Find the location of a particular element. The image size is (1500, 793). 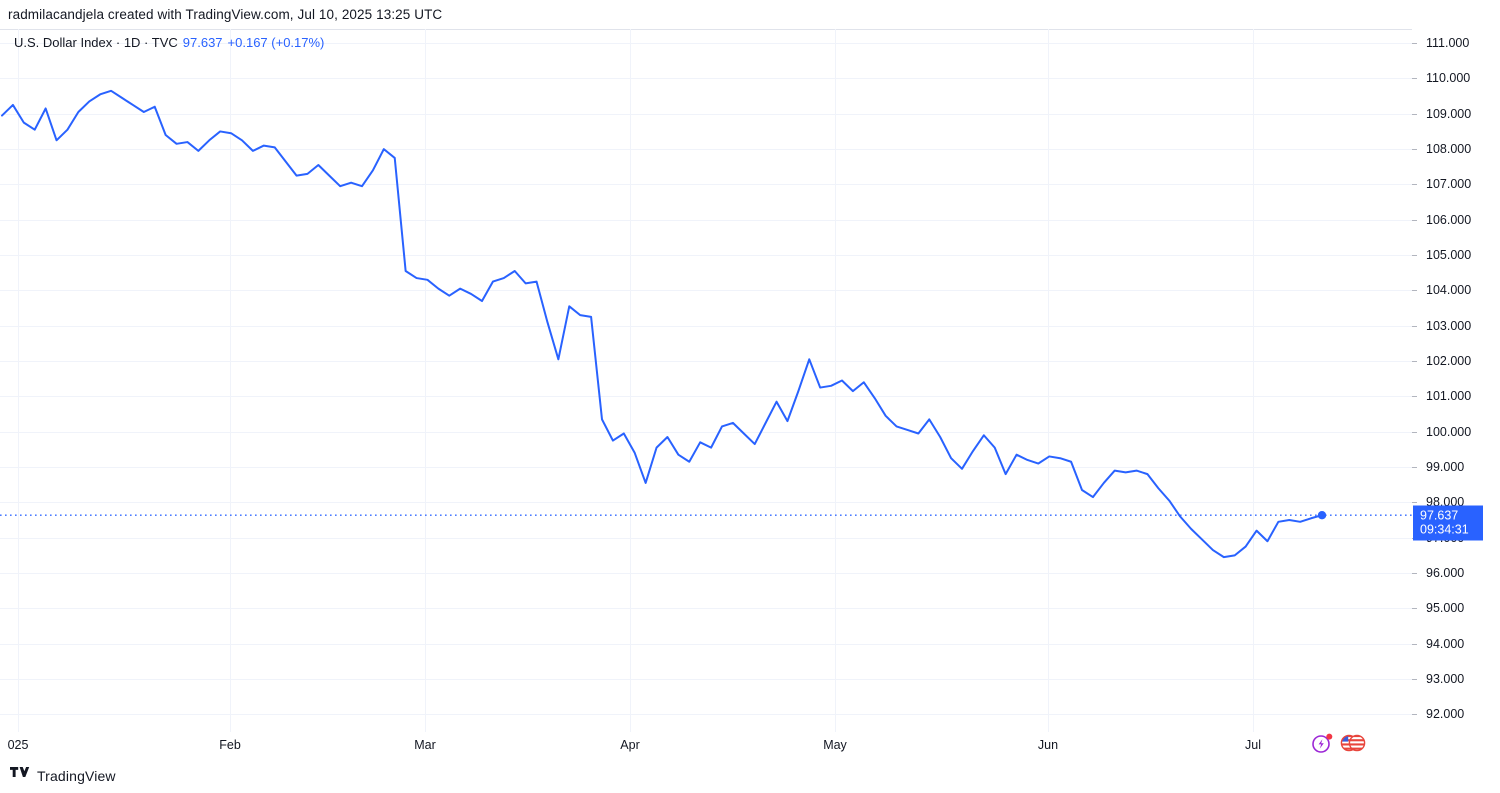

price-axis-label: 104.000 is located at coordinates (1449, 290).